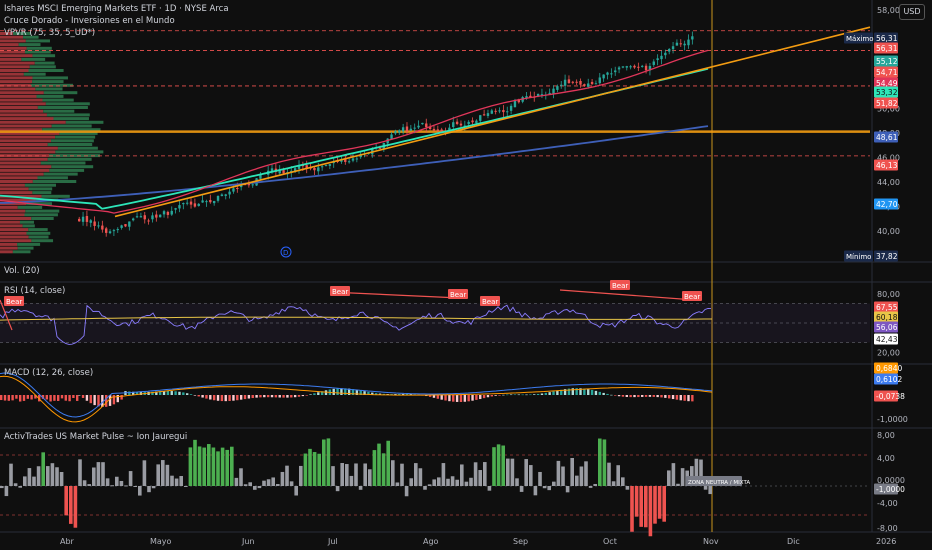 The height and width of the screenshot is (550, 932). What do you see at coordinates (35, 291) in the screenshot?
I see `rsi-label: RSI (14, close)` at bounding box center [35, 291].